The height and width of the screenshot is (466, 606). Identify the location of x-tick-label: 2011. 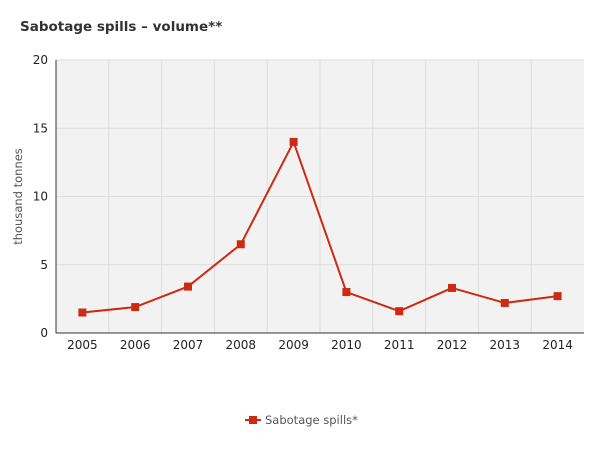
(399, 345).